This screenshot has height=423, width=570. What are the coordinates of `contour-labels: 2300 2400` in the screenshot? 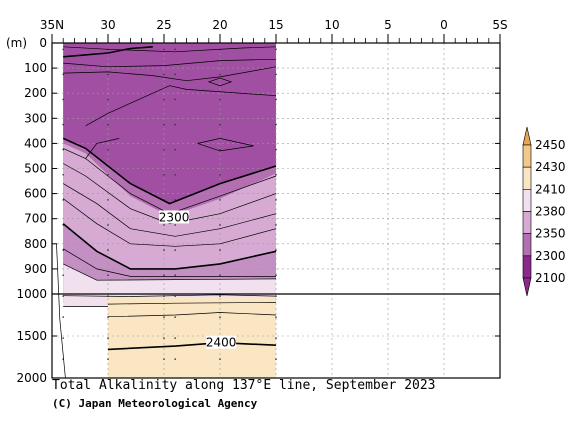 It's located at (198, 280).